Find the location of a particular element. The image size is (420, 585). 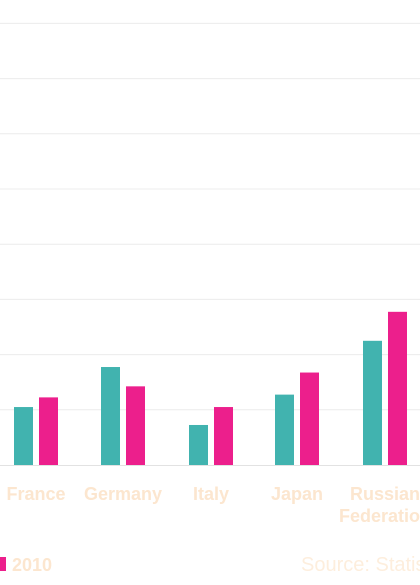

x-tick-label: Italy is located at coordinates (211, 494).